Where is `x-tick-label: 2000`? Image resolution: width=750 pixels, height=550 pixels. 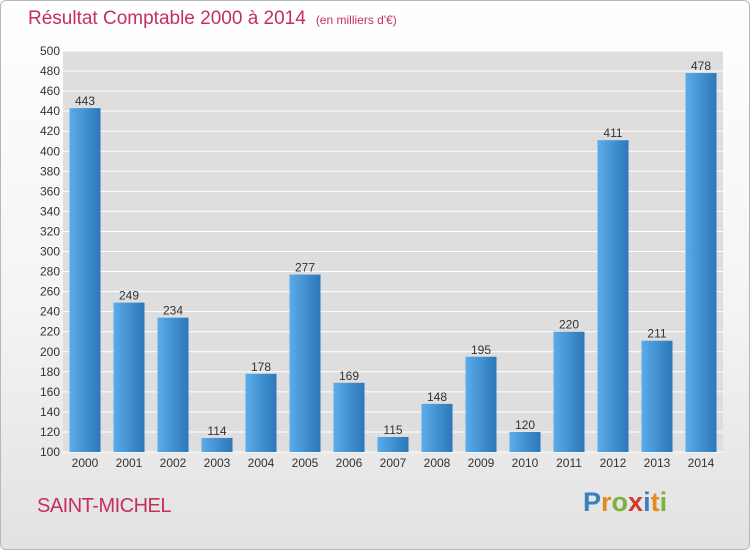
x-tick-label: 2000 is located at coordinates (85, 463).